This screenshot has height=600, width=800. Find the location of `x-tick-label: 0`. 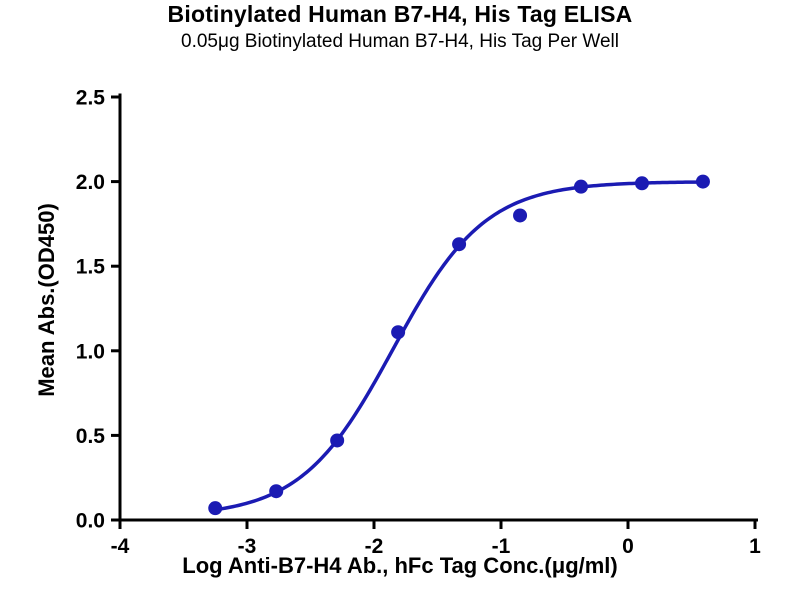

x-tick-label: 0 is located at coordinates (628, 546).